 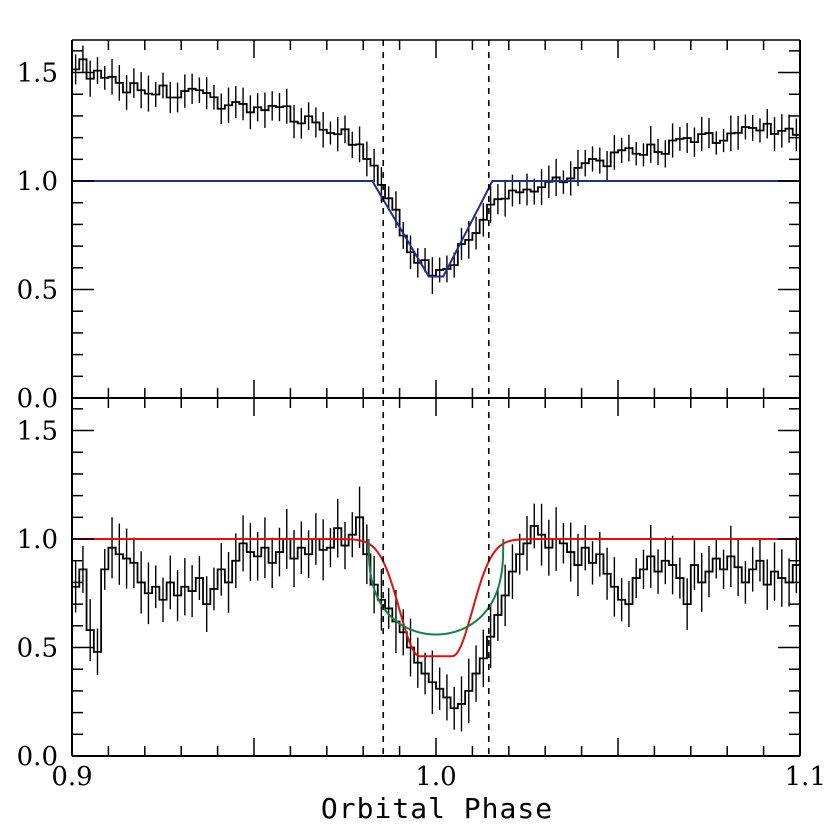 What do you see at coordinates (37, 182) in the screenshot?
I see `top-y-tick-label: 1.0` at bounding box center [37, 182].